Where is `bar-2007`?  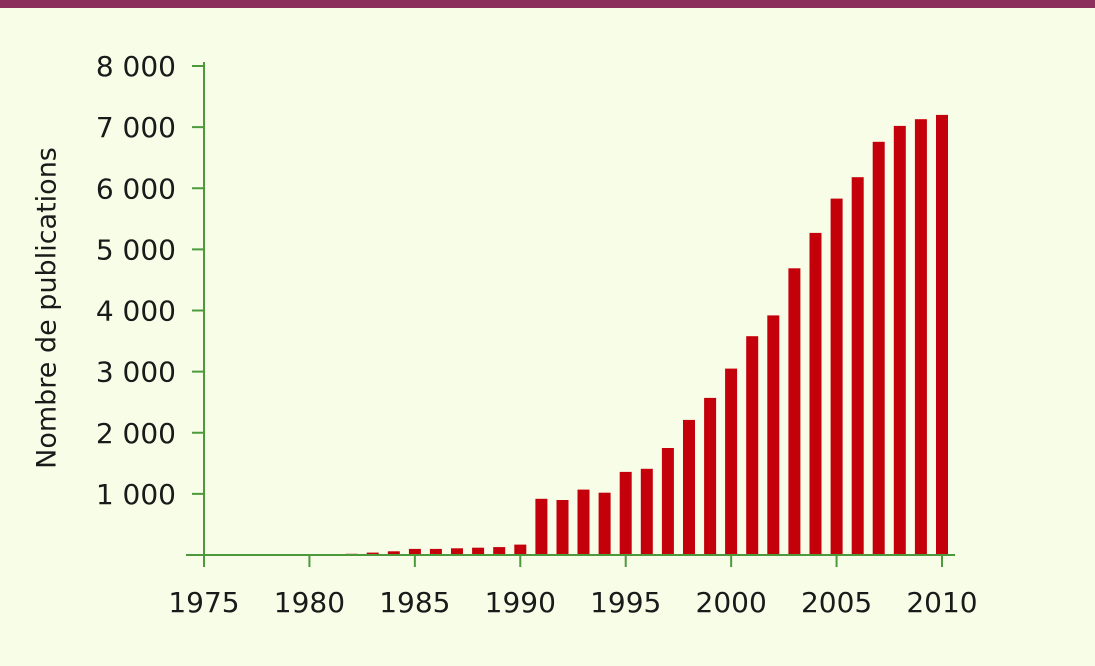 bar-2007 is located at coordinates (878, 348).